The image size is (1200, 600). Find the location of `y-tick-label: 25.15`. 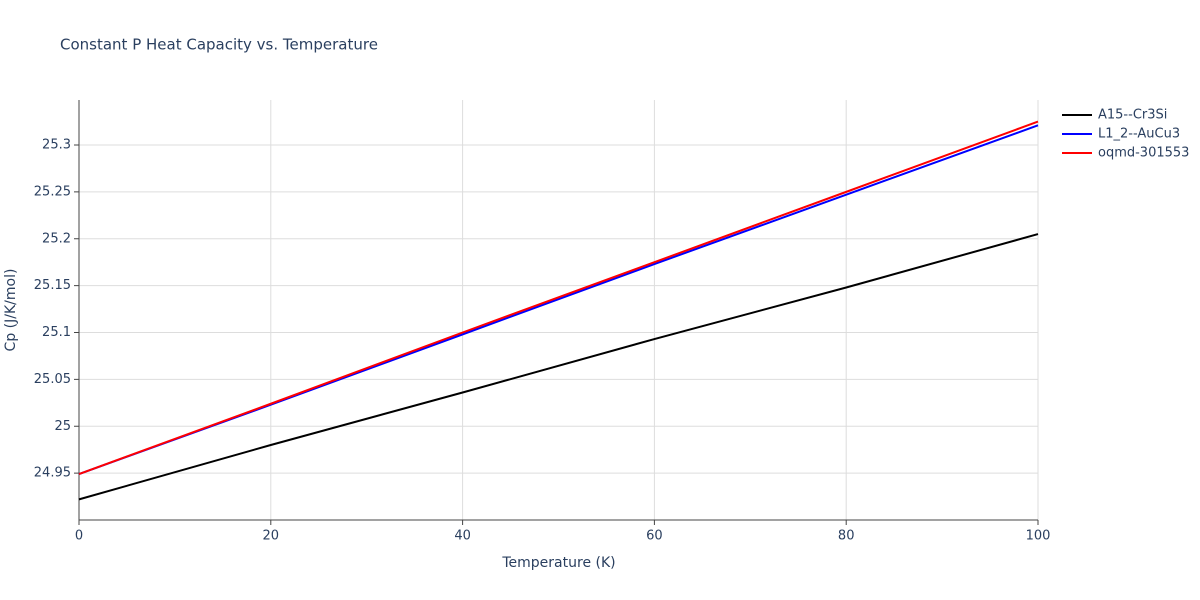

y-tick-label: 25.15 is located at coordinates (52, 285).